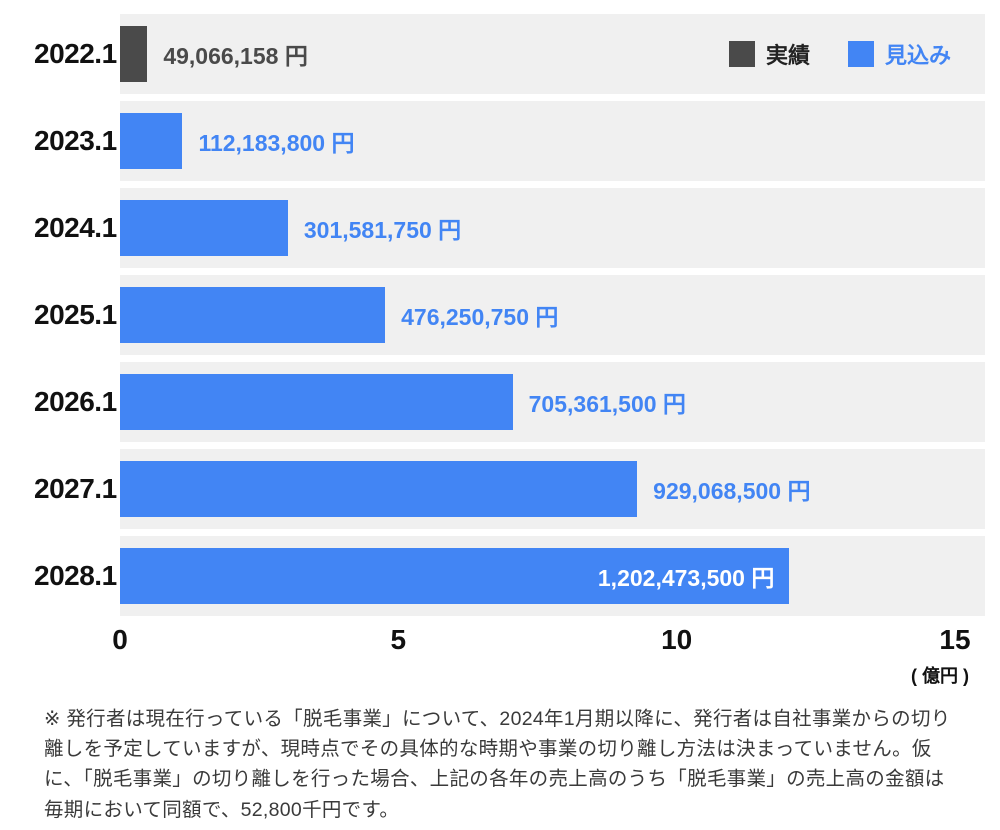 Image resolution: width=1000 pixels, height=830 pixels. Describe the element at coordinates (677, 639) in the screenshot. I see `x-tick-10: 10` at that location.